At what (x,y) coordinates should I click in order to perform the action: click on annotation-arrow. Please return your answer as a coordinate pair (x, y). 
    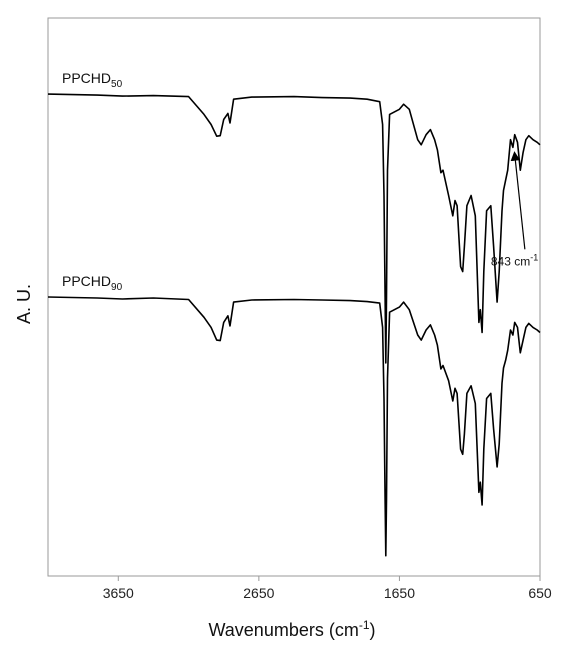
    Looking at the image, I should click on (518, 200).